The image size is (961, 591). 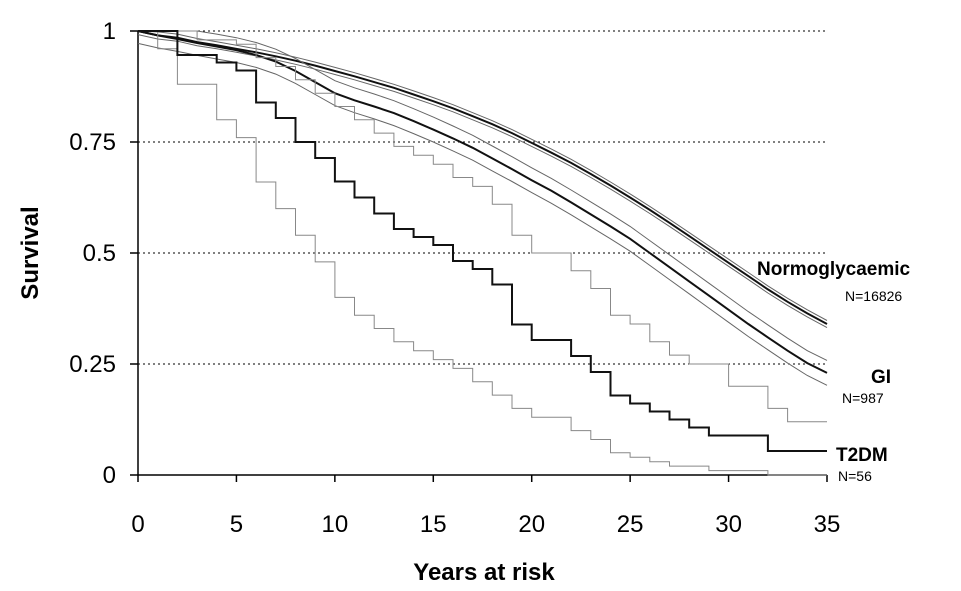 What do you see at coordinates (855, 476) in the screenshot?
I see `series-t2dm-n-label: N=56` at bounding box center [855, 476].